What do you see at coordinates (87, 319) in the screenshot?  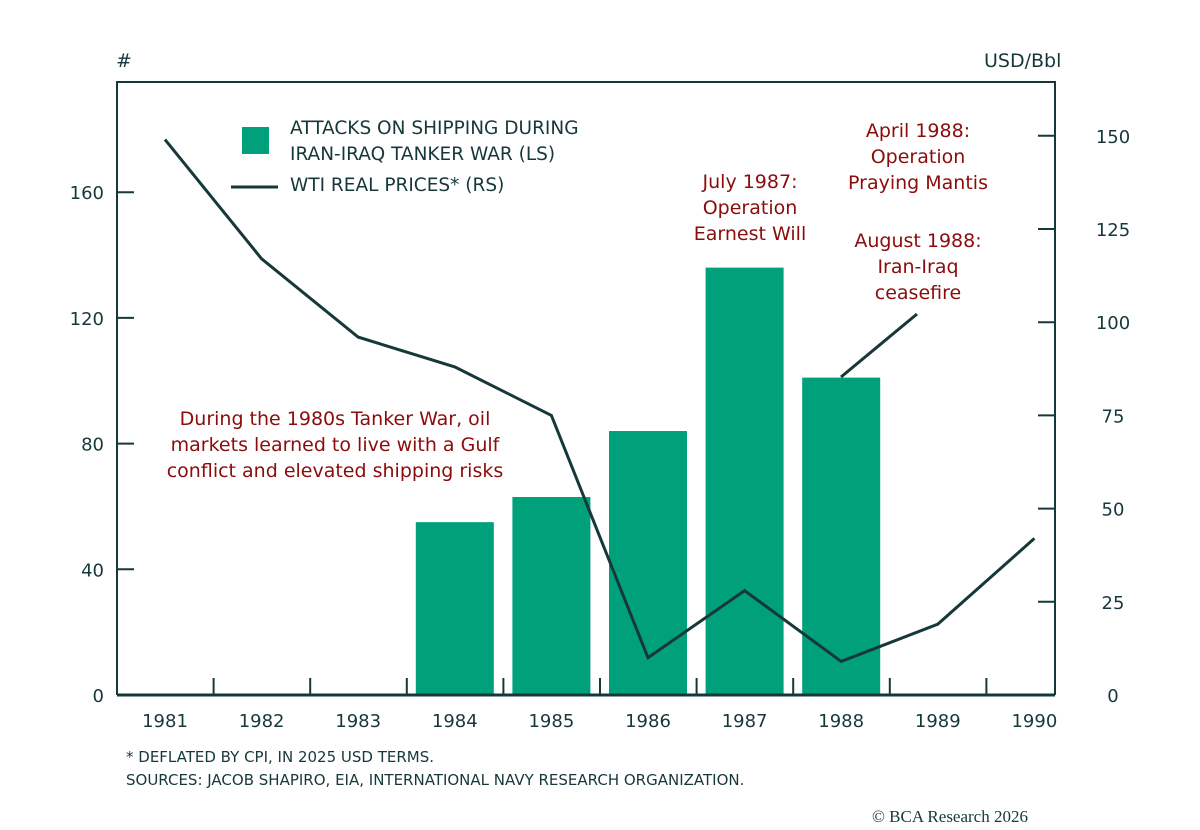 I see `left-tick-label: 120` at bounding box center [87, 319].